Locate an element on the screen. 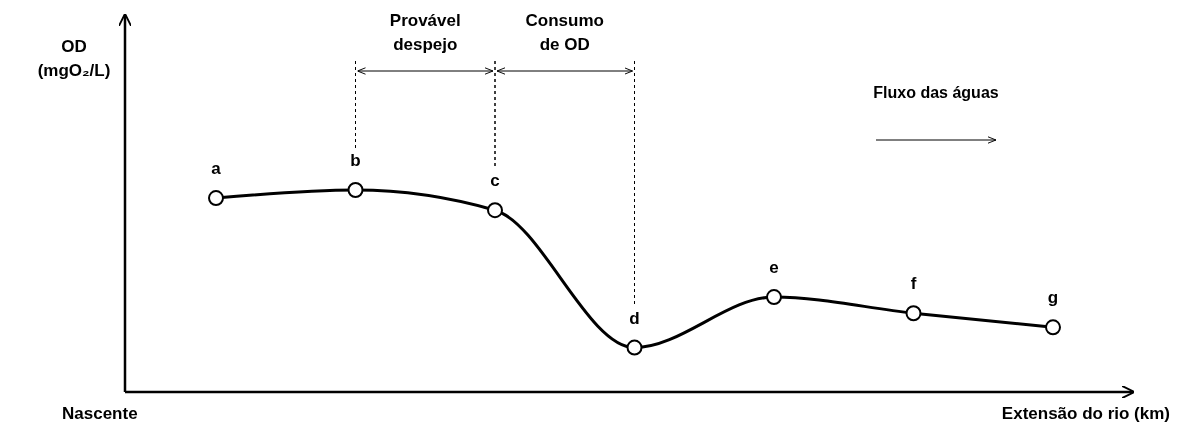  x-tick-label: d is located at coordinates (634, 318).